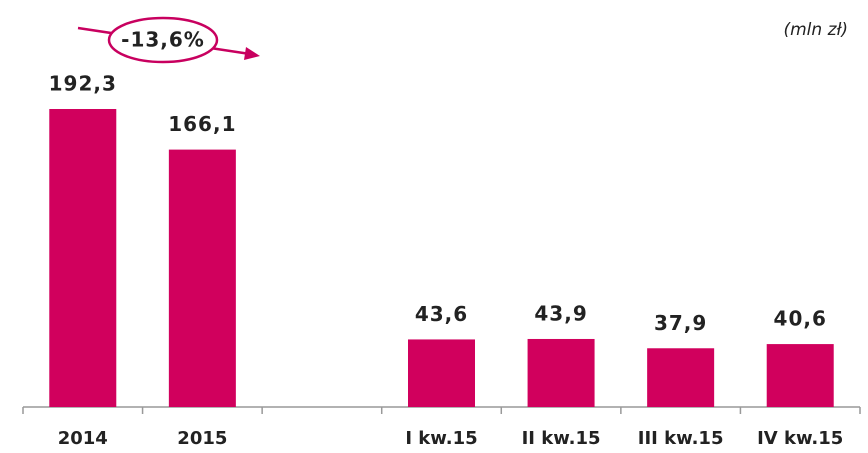  What do you see at coordinates (202, 124) in the screenshot?
I see `data-label: 166,1` at bounding box center [202, 124].